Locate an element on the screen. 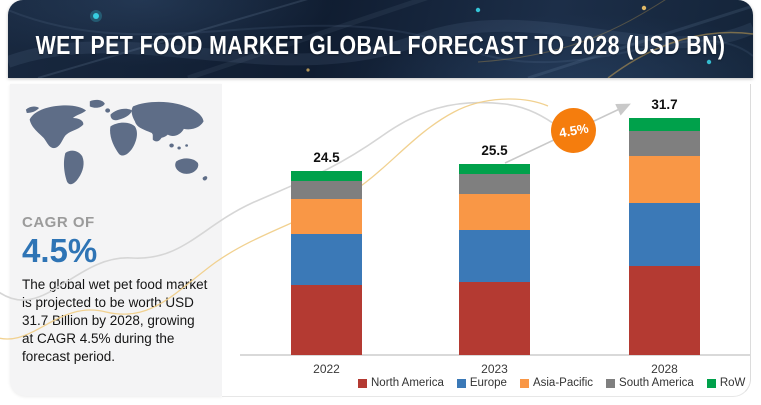 The image size is (761, 405). bar-2023-south-america is located at coordinates (494, 184).